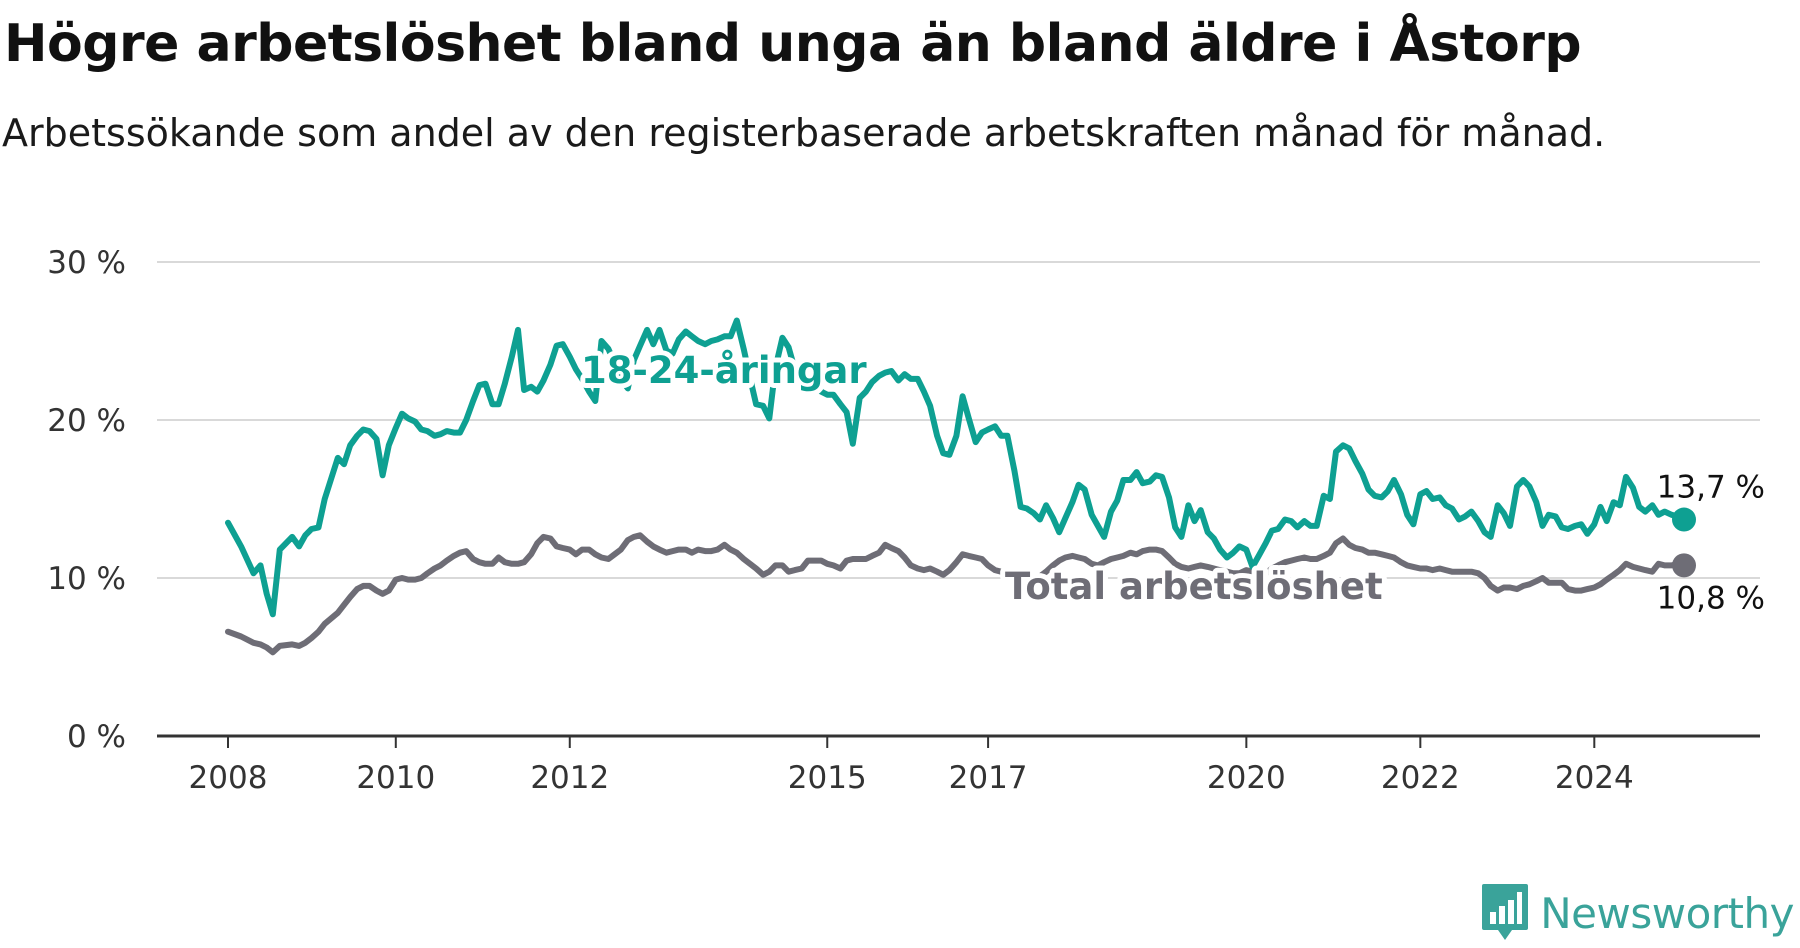 This screenshot has height=948, width=1800. What do you see at coordinates (956, 594) in the screenshot?
I see `total-series-line` at bounding box center [956, 594].